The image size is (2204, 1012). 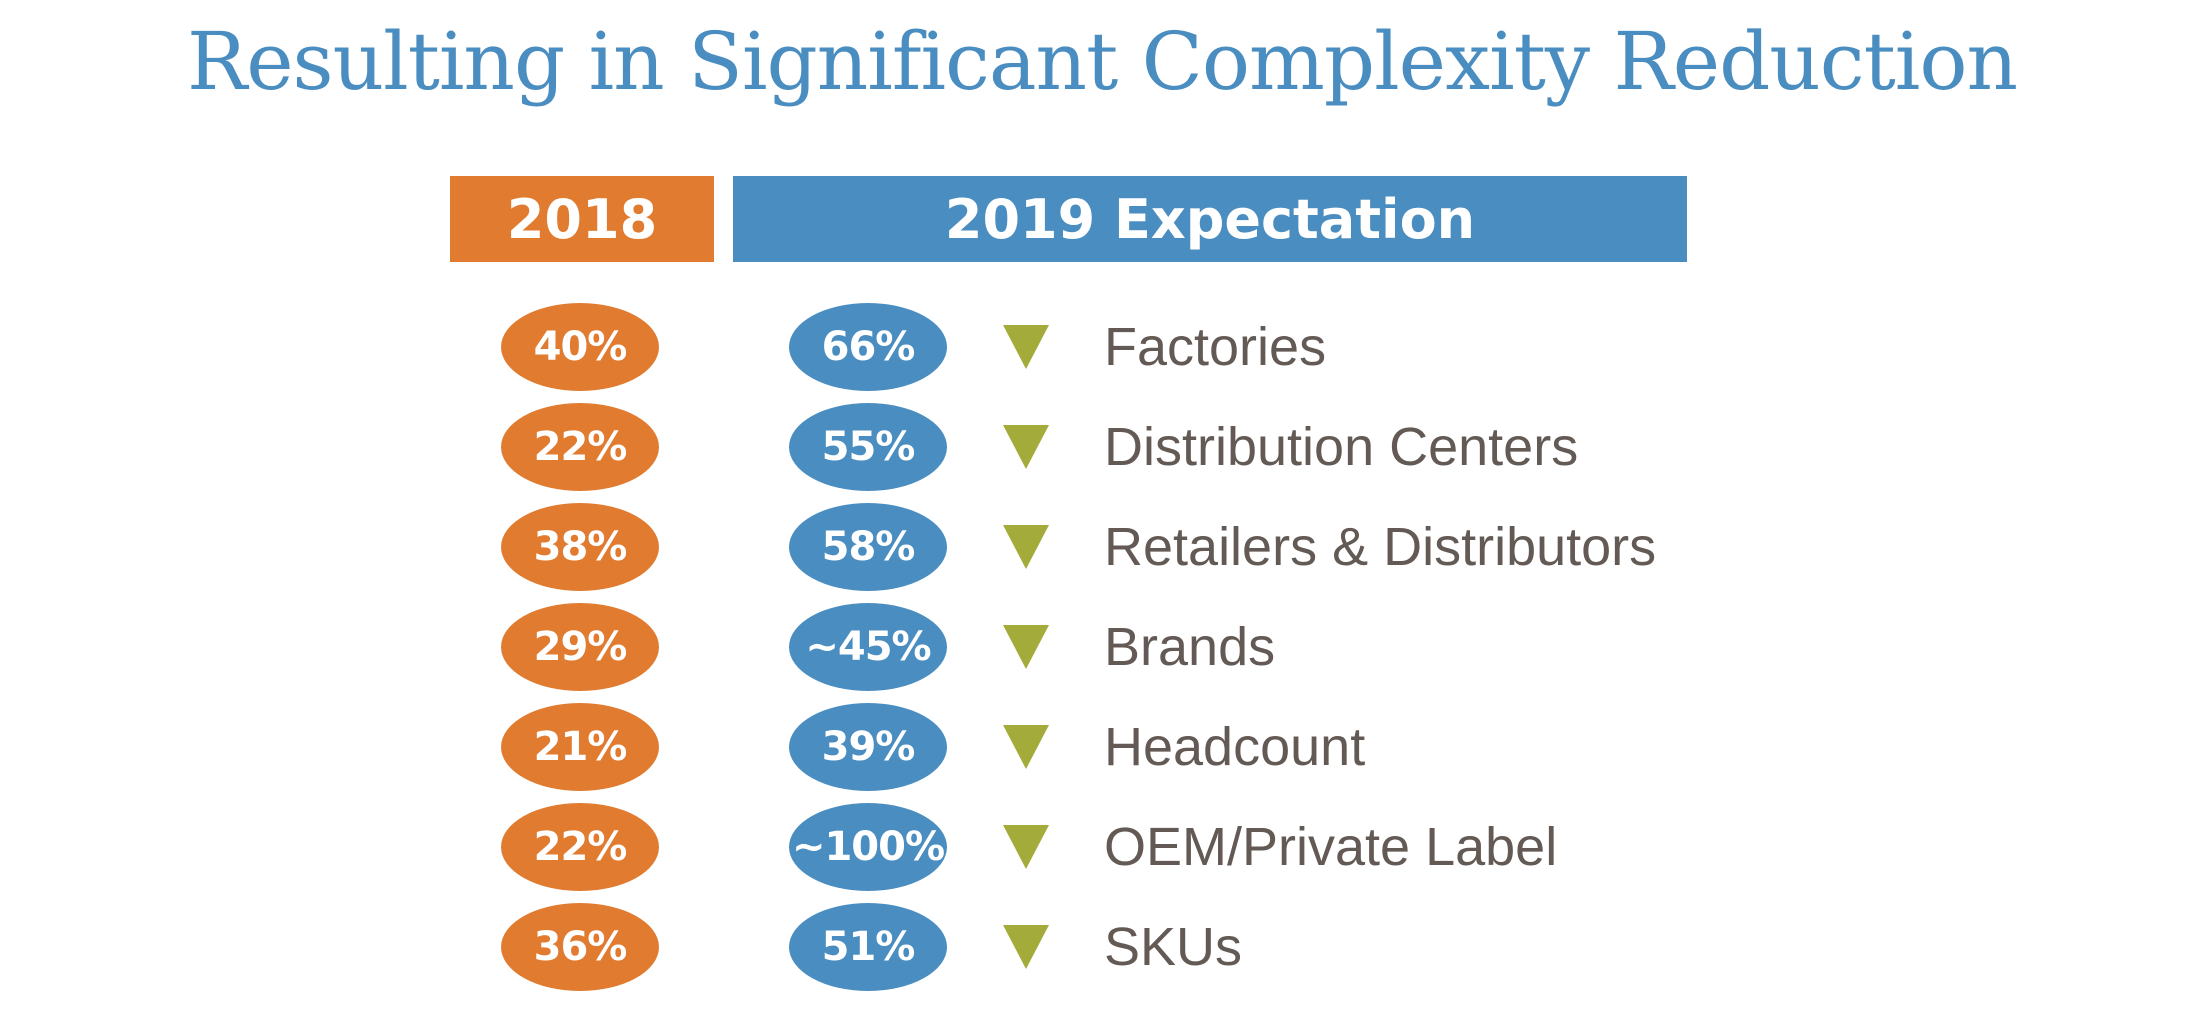 I want to click on header-2018: 2018, so click(x=582, y=219).